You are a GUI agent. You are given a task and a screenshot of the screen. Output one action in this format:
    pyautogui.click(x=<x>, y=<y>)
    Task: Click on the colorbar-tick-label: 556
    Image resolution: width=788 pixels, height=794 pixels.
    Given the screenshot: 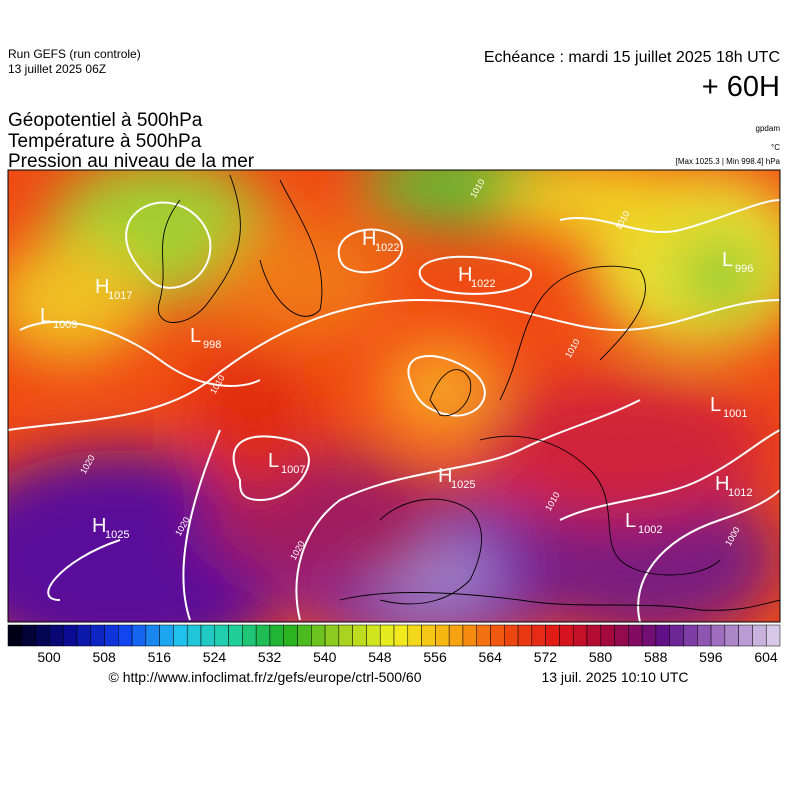 What is the action you would take?
    pyautogui.click(x=435, y=657)
    